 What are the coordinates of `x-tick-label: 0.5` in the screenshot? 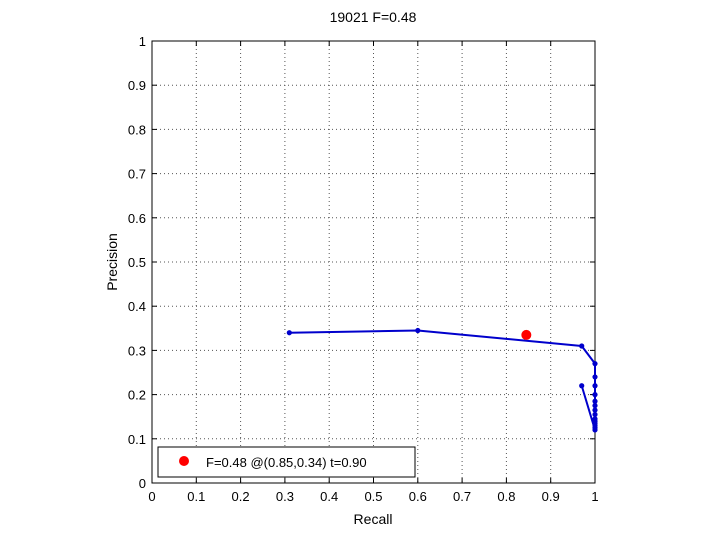 It's located at (373, 496).